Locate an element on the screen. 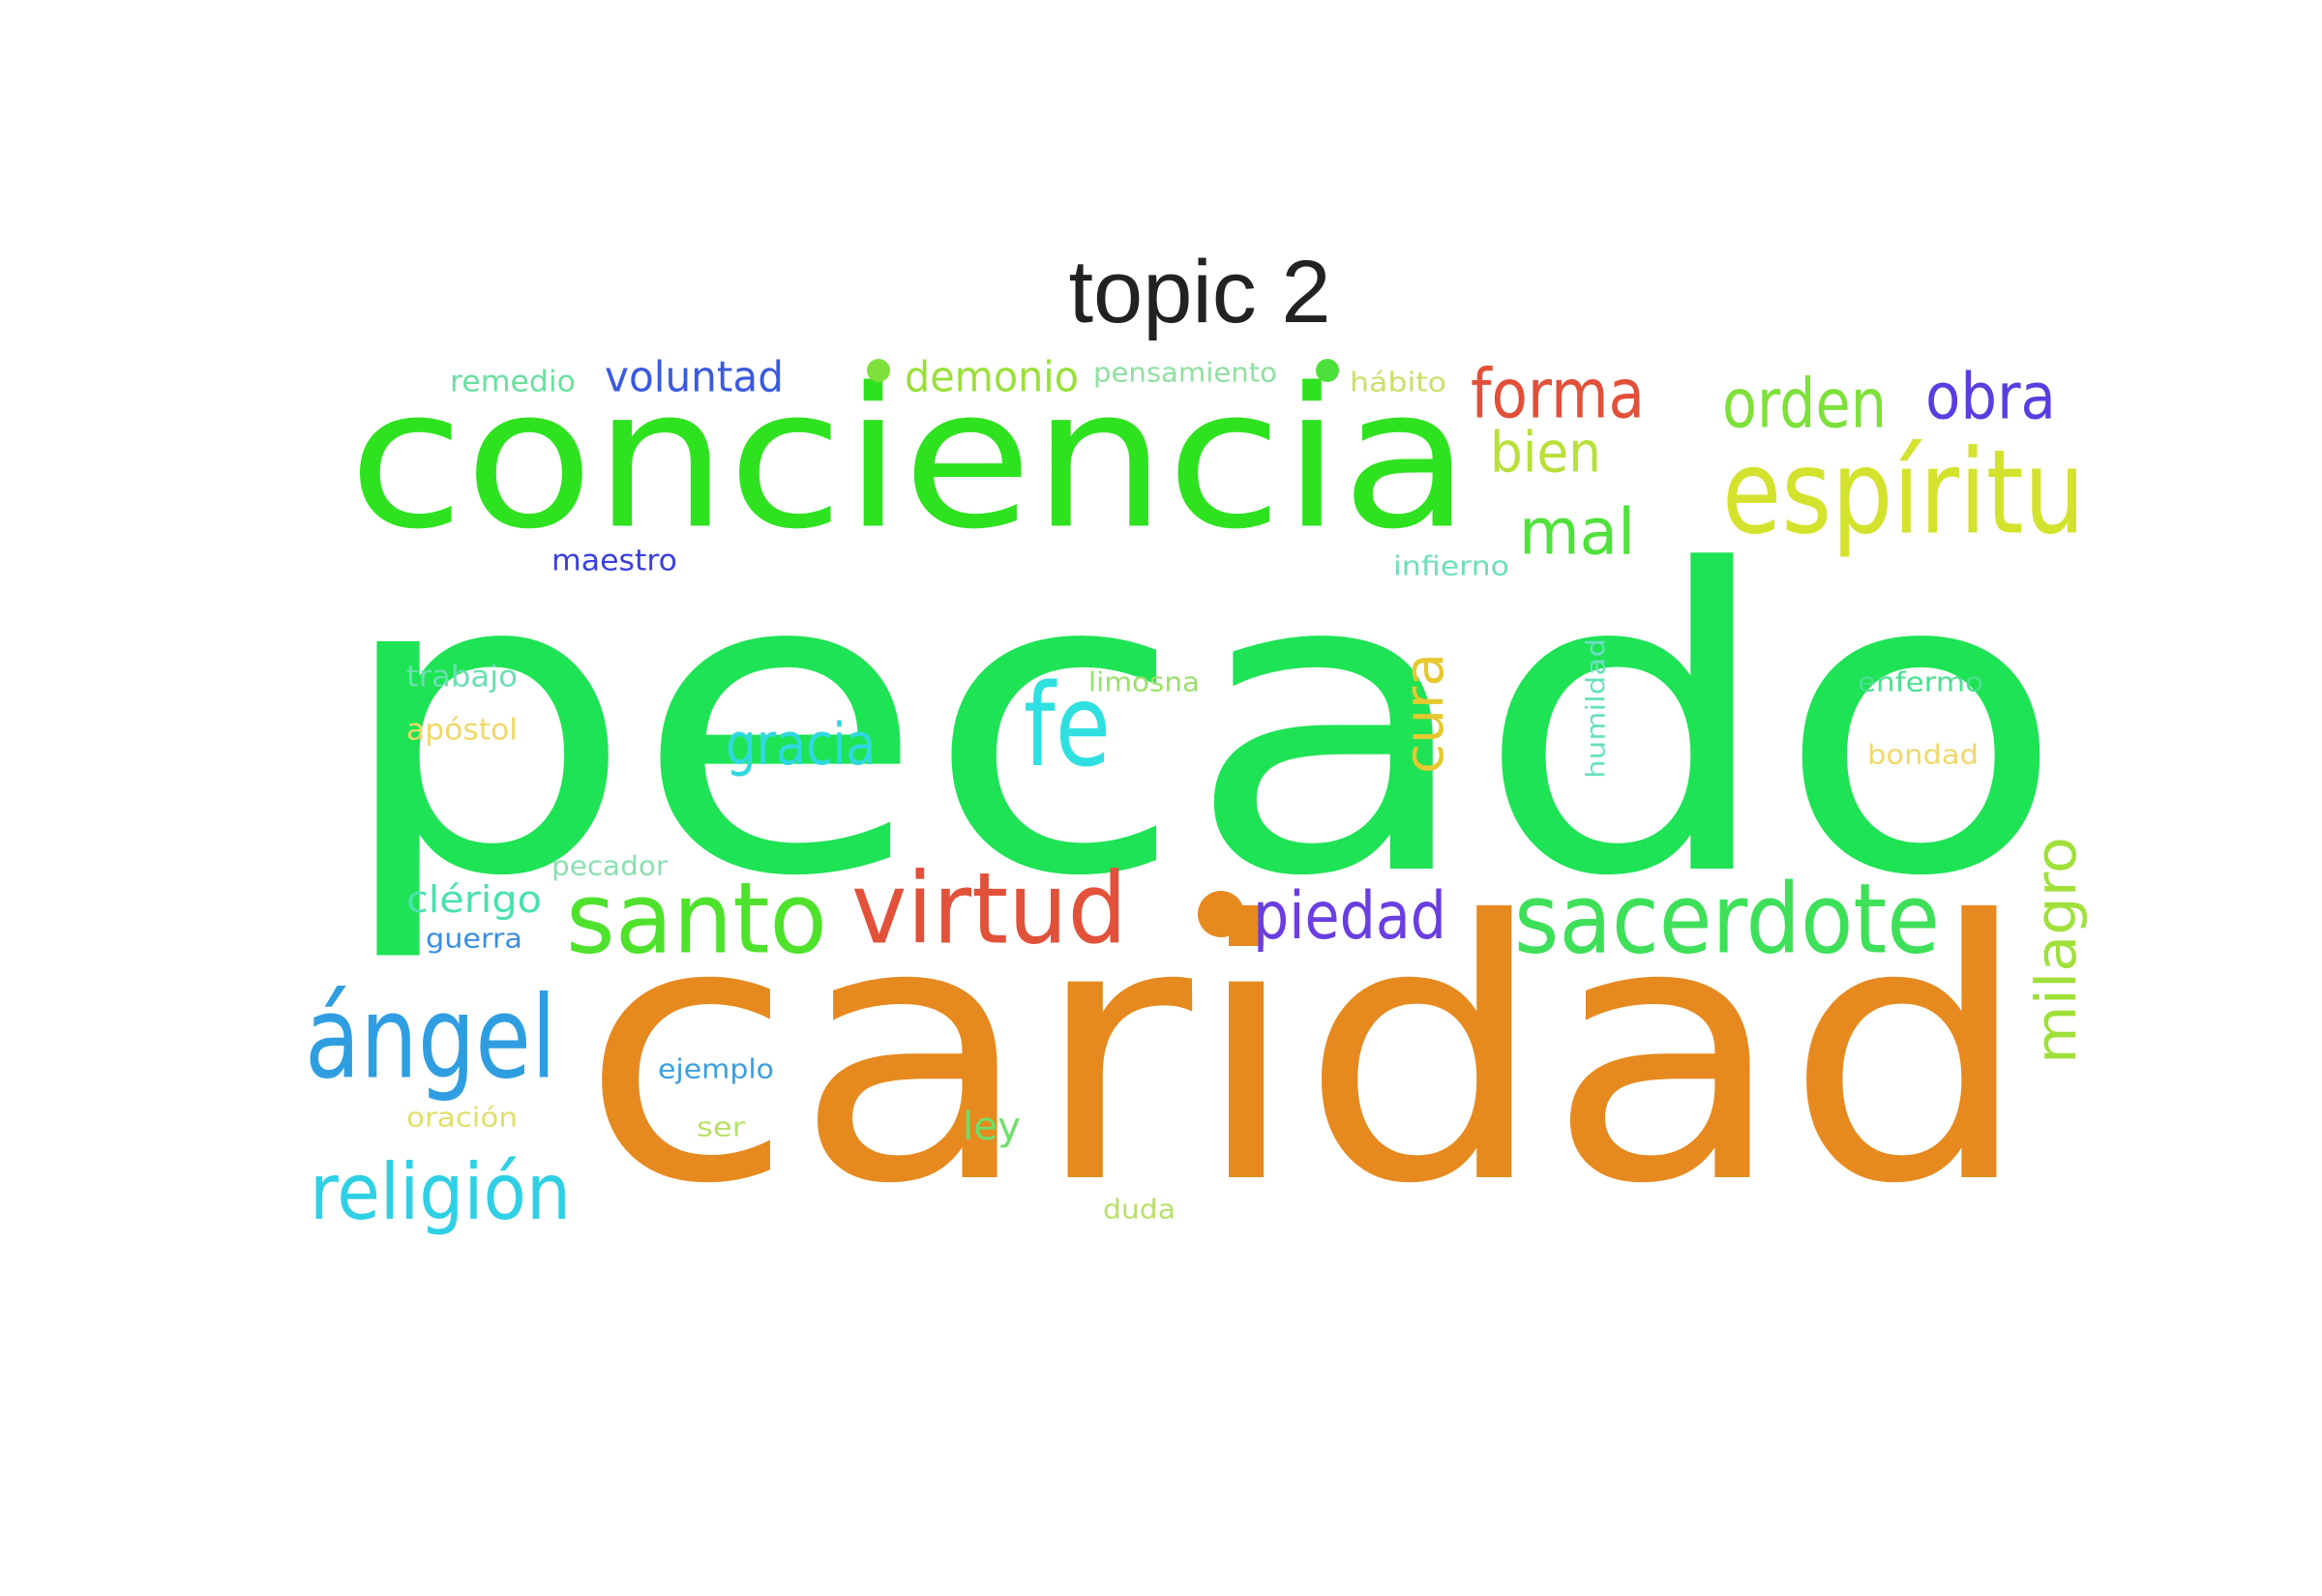 The width and height of the screenshot is (2322, 1596). word-duda: duda is located at coordinates (1139, 1210).